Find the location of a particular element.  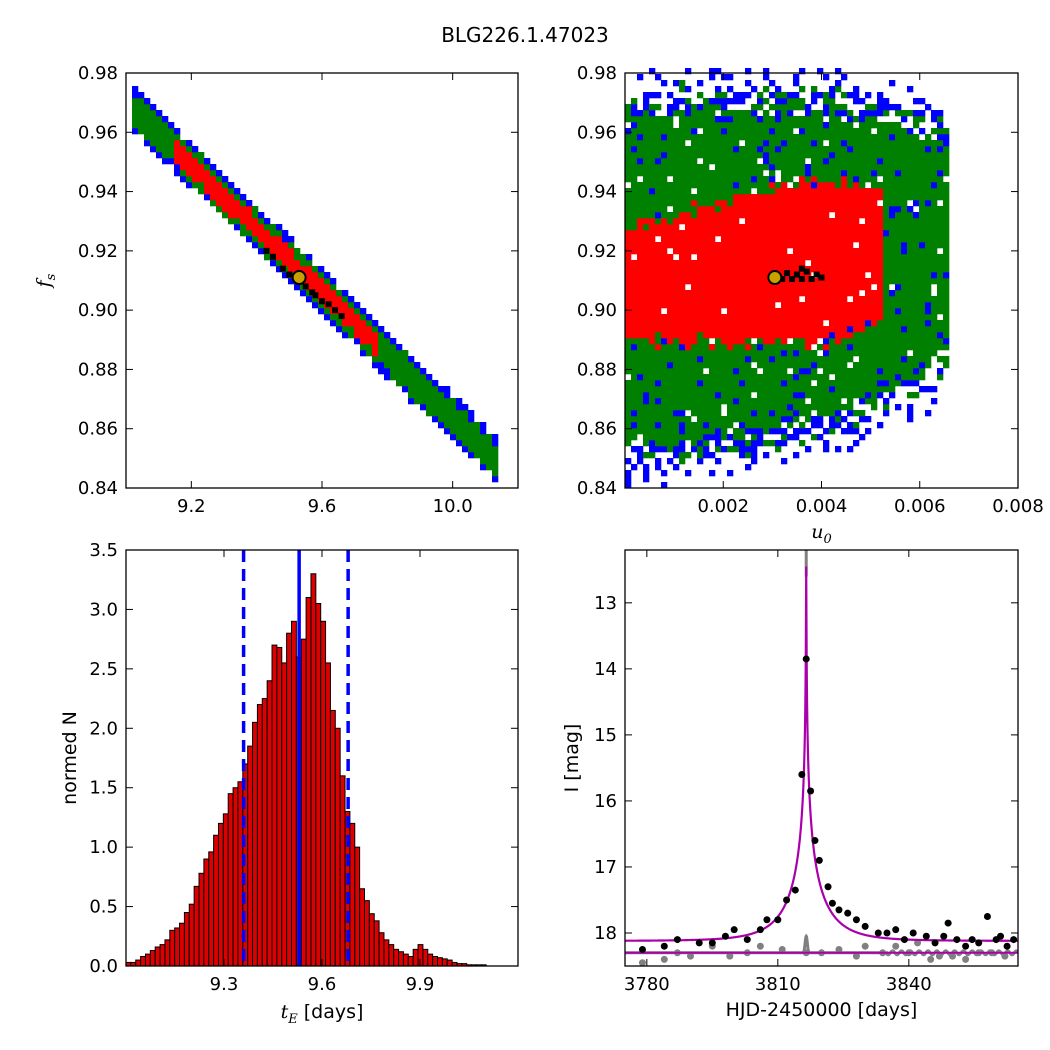

y-tick-label: 0.88 is located at coordinates (597, 369).